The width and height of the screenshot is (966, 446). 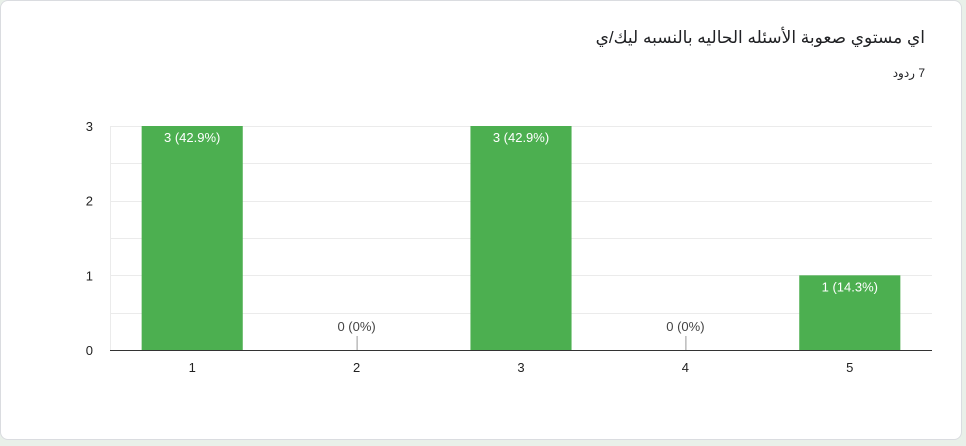 What do you see at coordinates (850, 286) in the screenshot?
I see `data-label: 1 (14.3%)` at bounding box center [850, 286].